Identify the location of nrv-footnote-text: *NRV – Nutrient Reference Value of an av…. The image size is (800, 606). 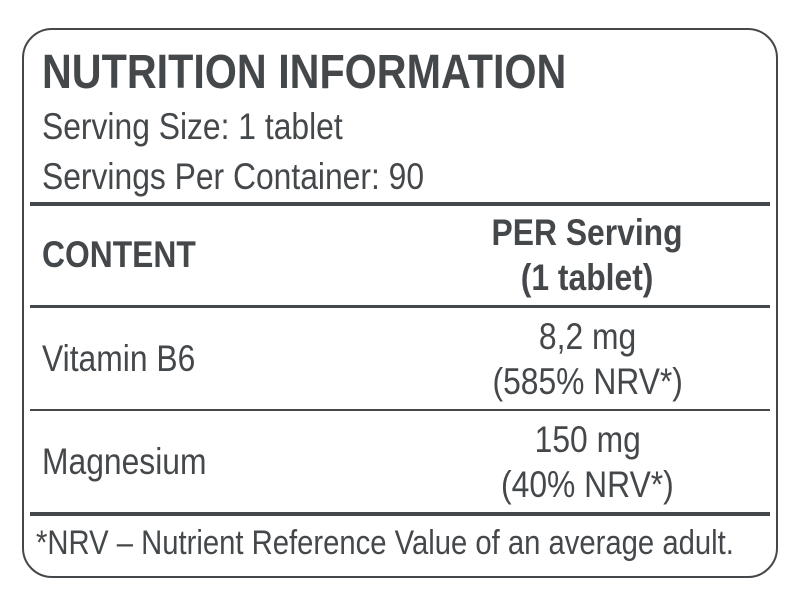
(385, 543).